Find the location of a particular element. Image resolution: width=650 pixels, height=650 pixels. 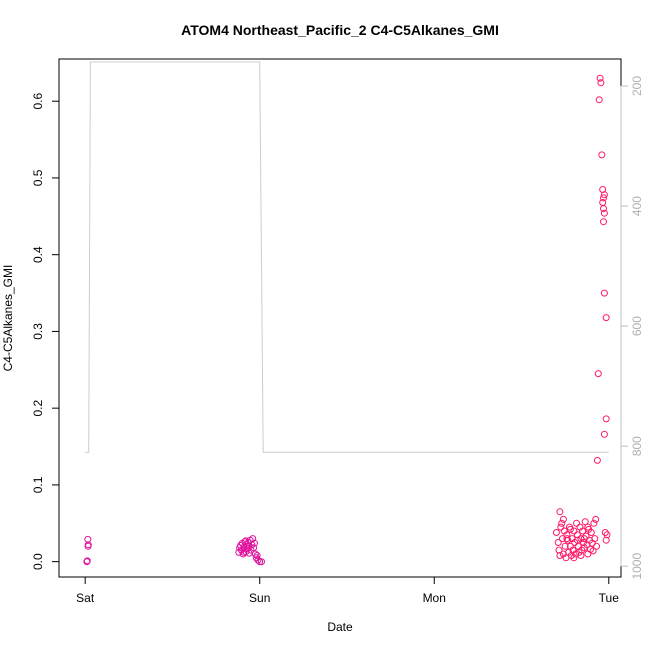

secondary-y-axis: 200 400 600 800 1000 is located at coordinates (632, 328).